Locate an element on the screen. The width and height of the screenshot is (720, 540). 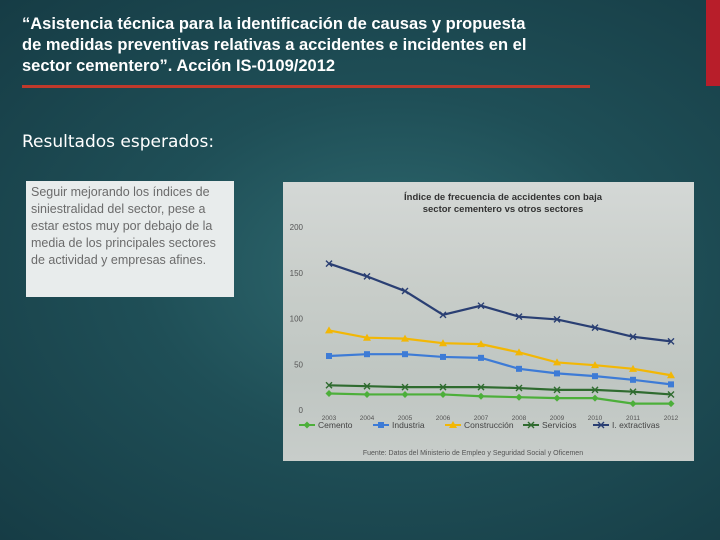
legend-label: I. extractivas is located at coordinates (636, 425).